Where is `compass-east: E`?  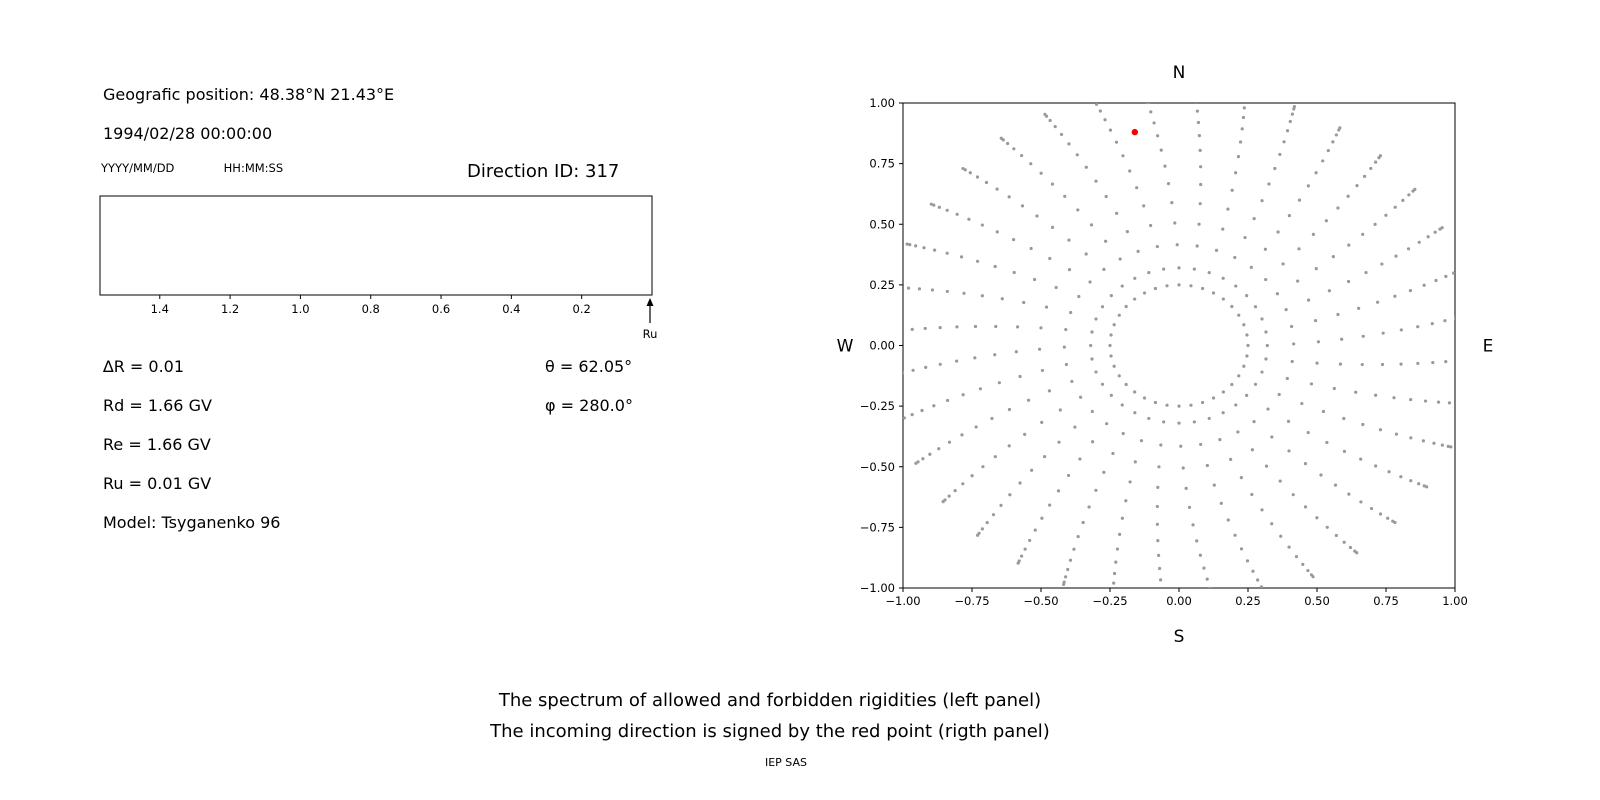
compass-east: E is located at coordinates (1488, 347).